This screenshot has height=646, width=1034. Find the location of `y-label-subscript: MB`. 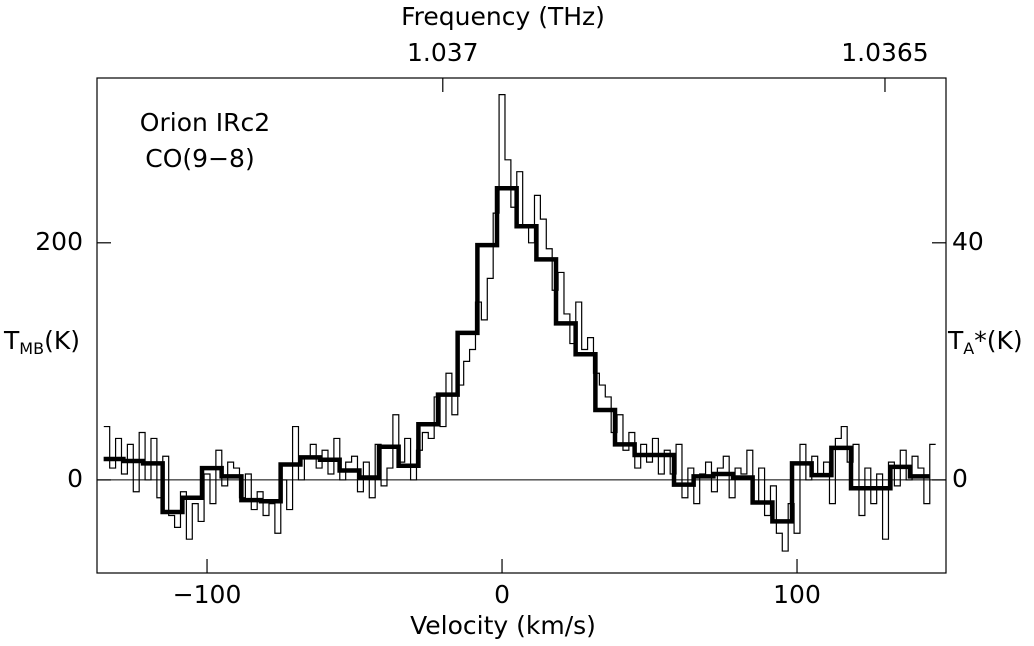

y-label-subscript: MB is located at coordinates (31, 348).